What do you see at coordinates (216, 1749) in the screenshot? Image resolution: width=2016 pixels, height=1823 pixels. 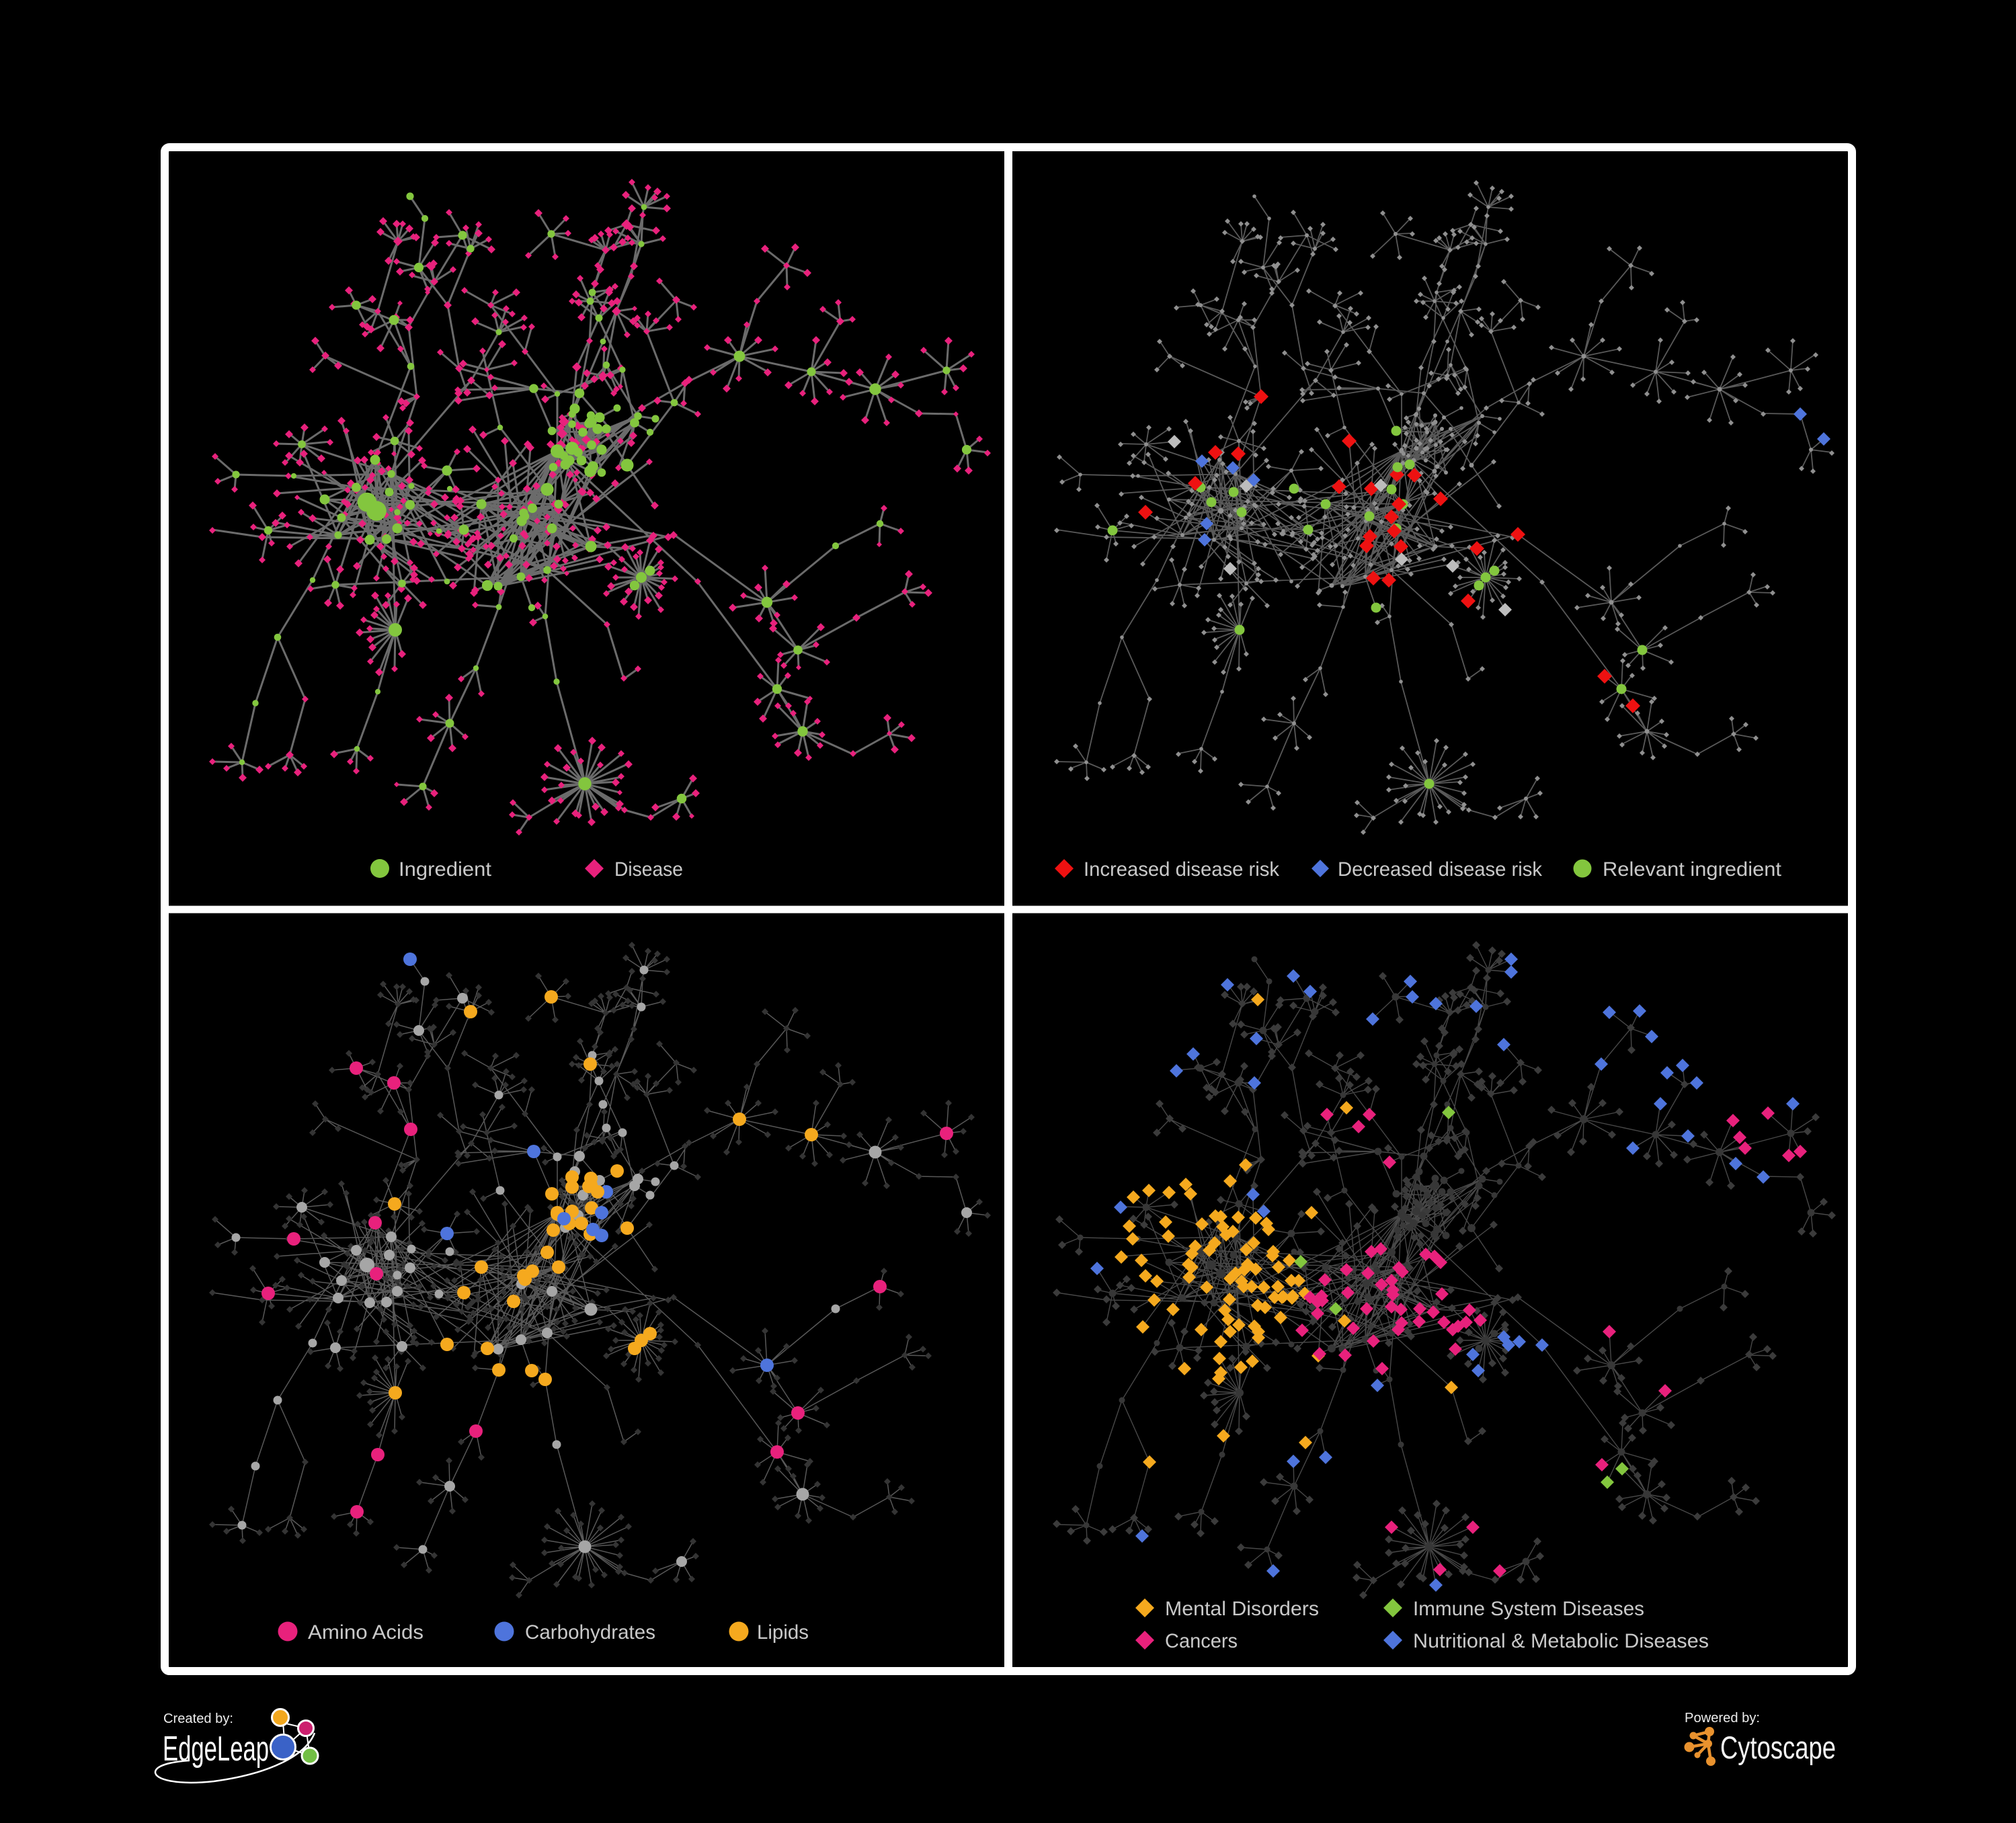 I see `svg-text: EdgeLeap` at bounding box center [216, 1749].